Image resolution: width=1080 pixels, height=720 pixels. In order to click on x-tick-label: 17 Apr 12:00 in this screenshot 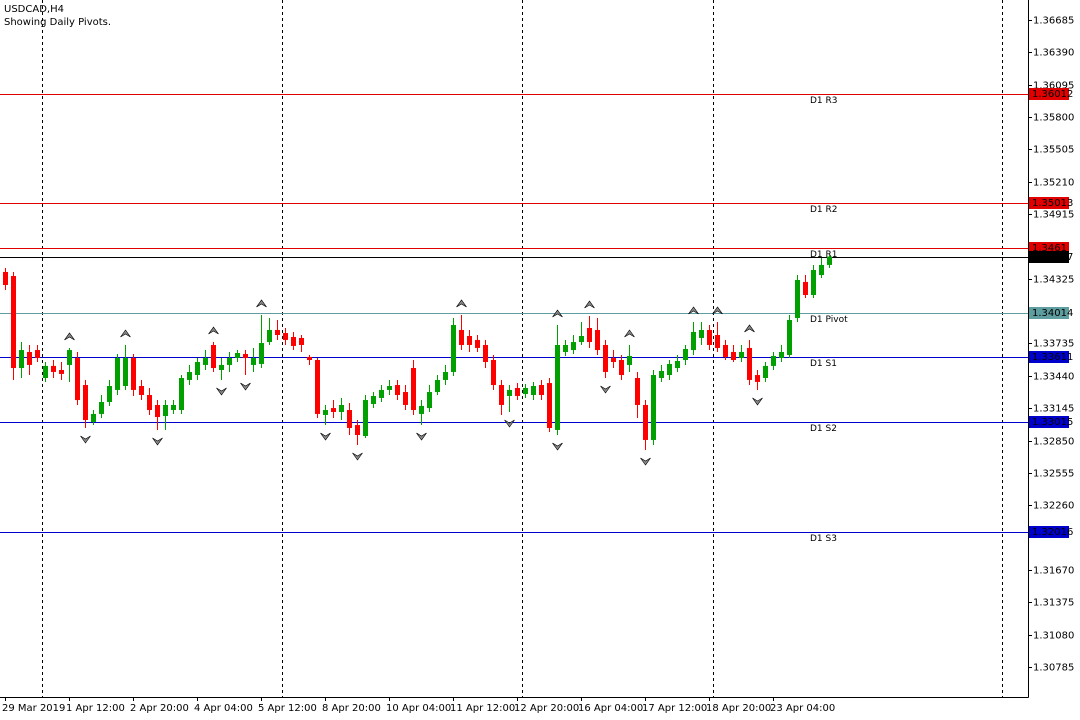, I will do `click(674, 708)`.